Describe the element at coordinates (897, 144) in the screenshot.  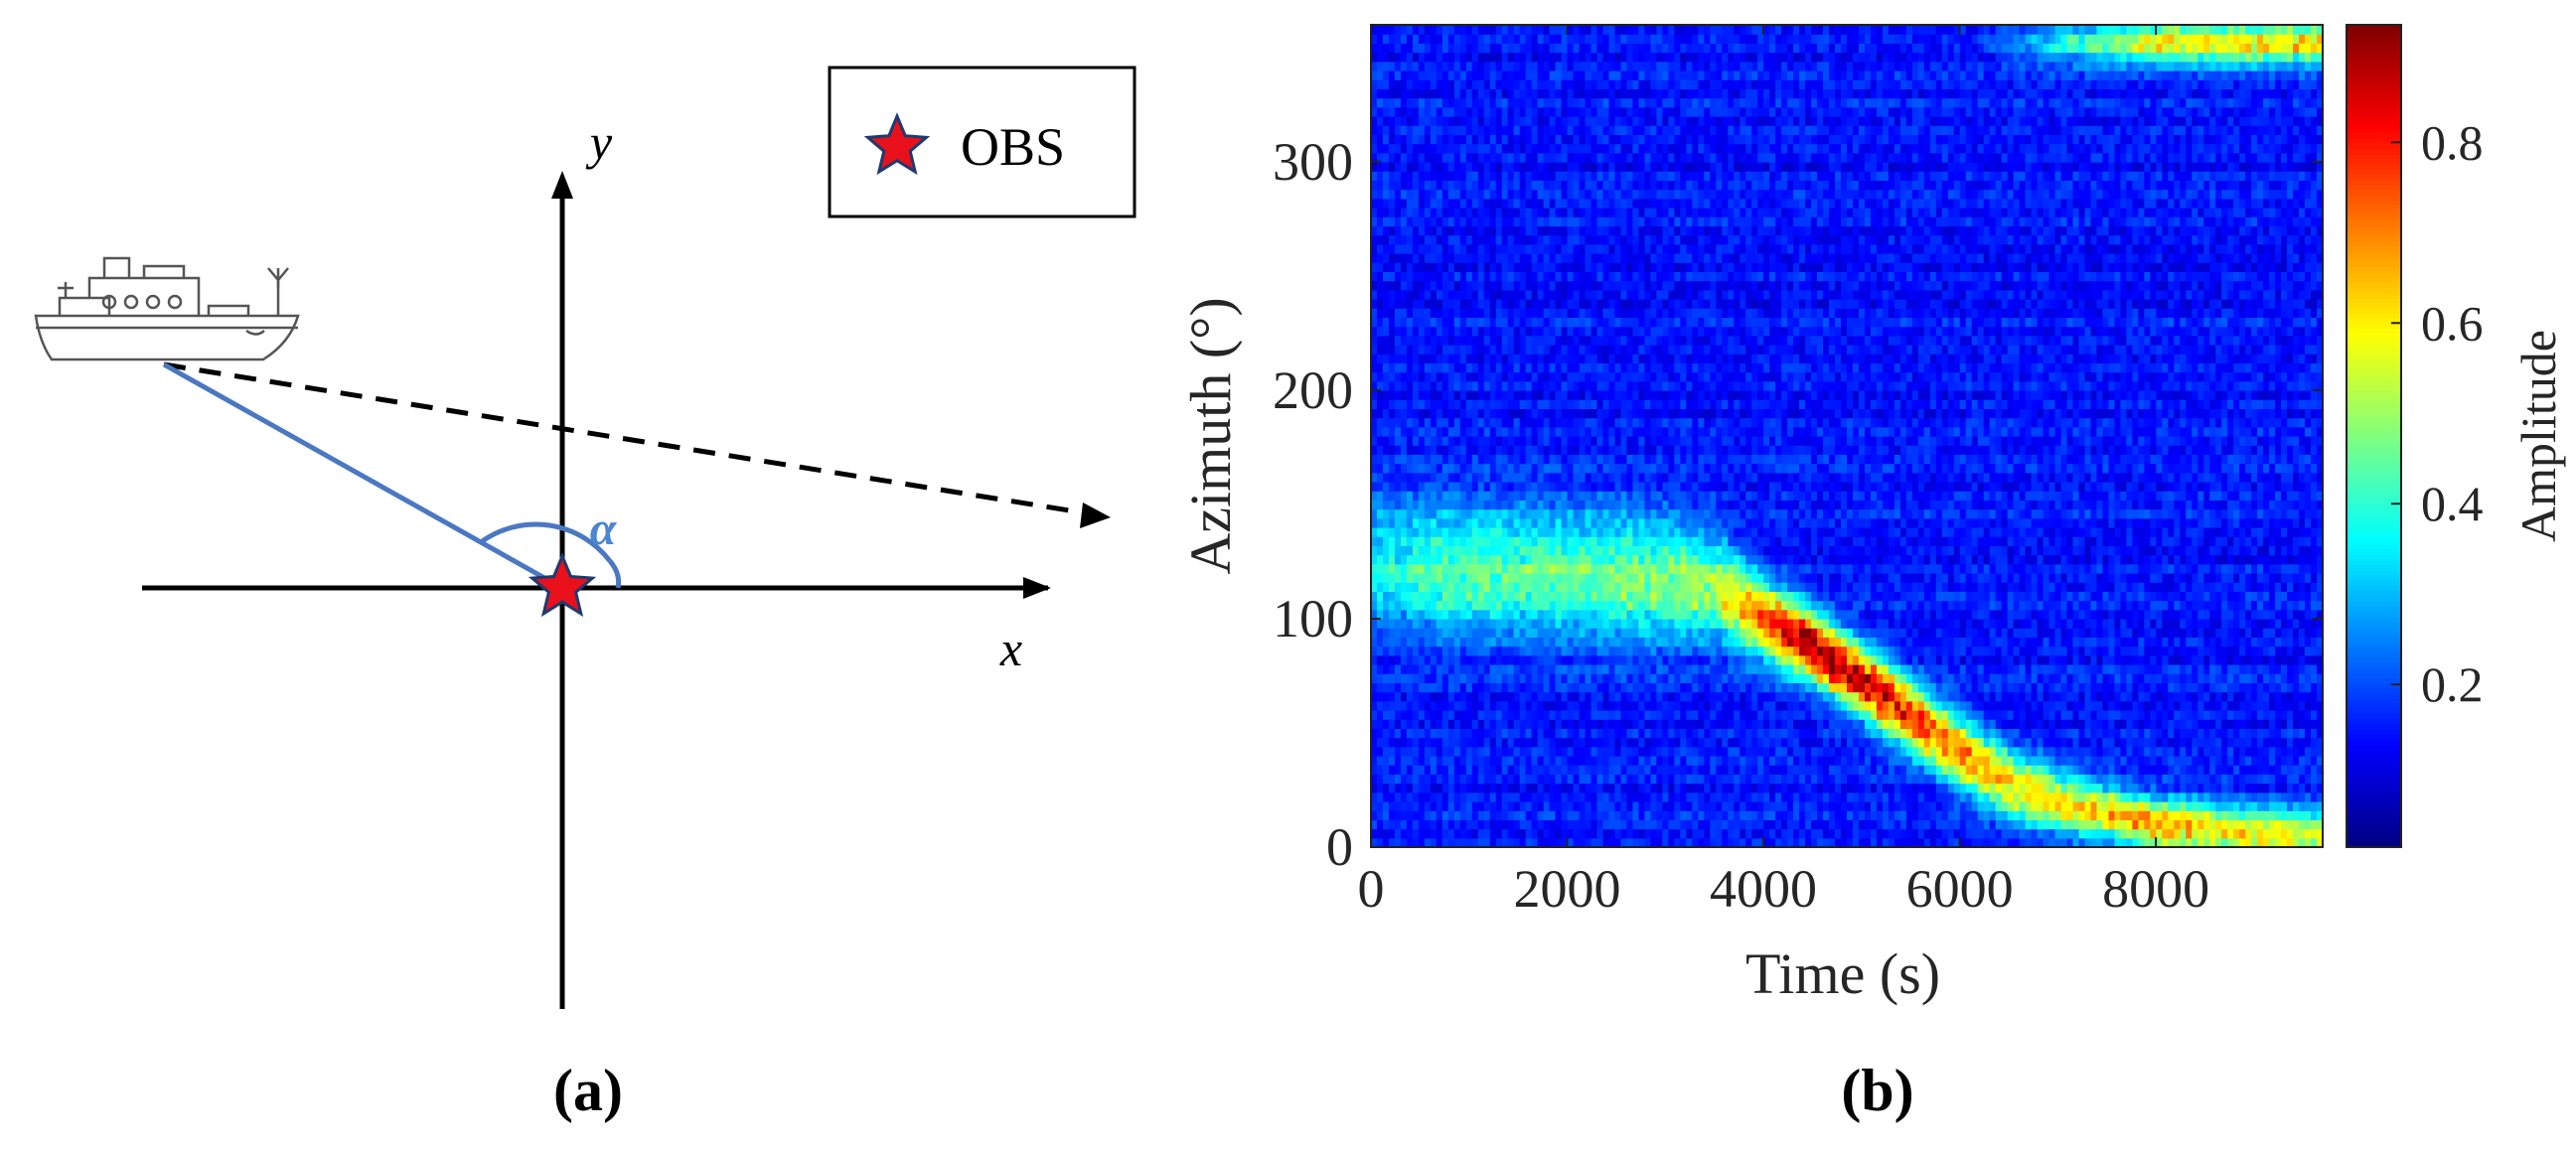
I see `legend-star-icon` at that location.